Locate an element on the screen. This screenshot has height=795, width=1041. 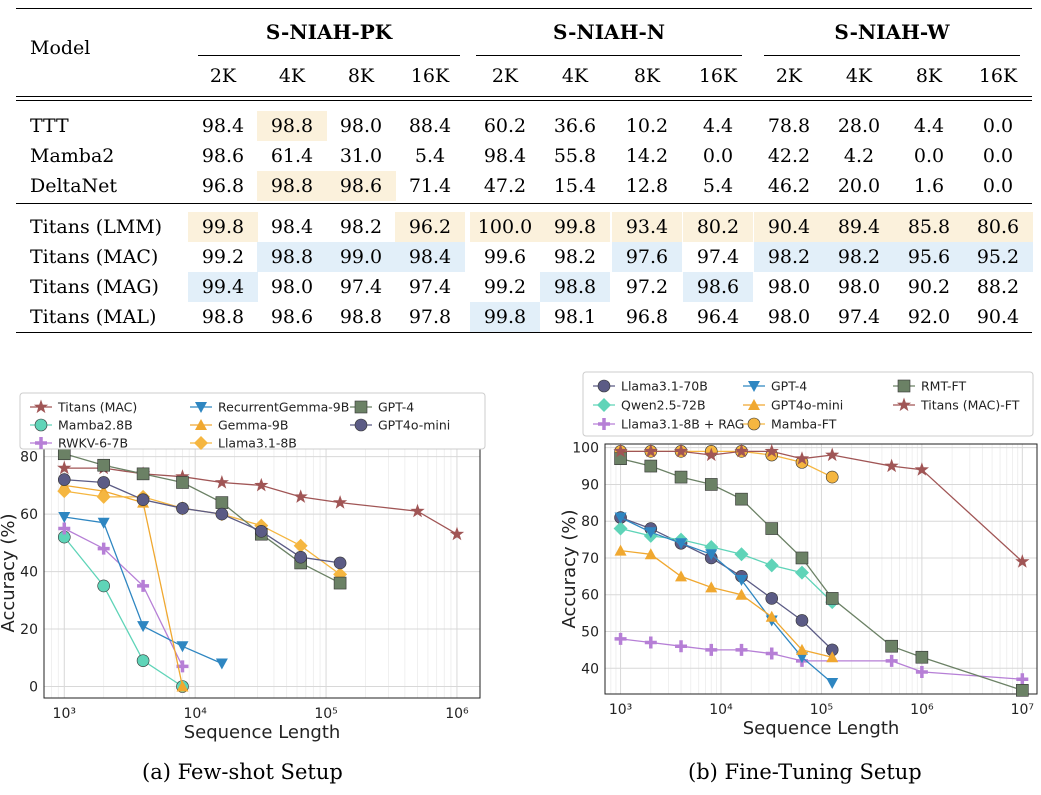
row-label: DeltaNet is located at coordinates (74, 186).